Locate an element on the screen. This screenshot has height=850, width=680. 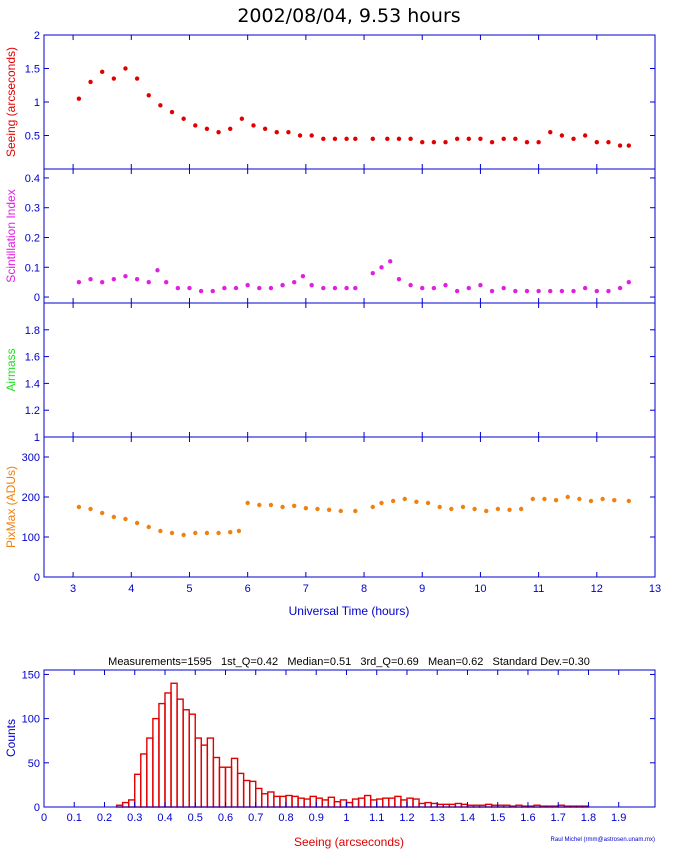
histogram-x-tick-label: 0.7 is located at coordinates (255, 818).